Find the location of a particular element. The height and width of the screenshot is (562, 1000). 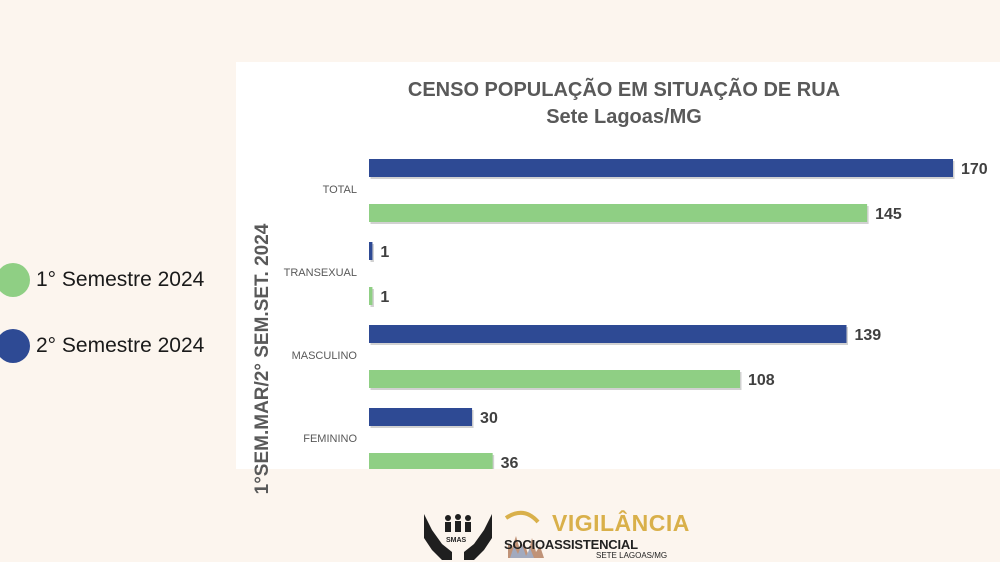

legend-label: 1° Semestre 2024 is located at coordinates (120, 279).